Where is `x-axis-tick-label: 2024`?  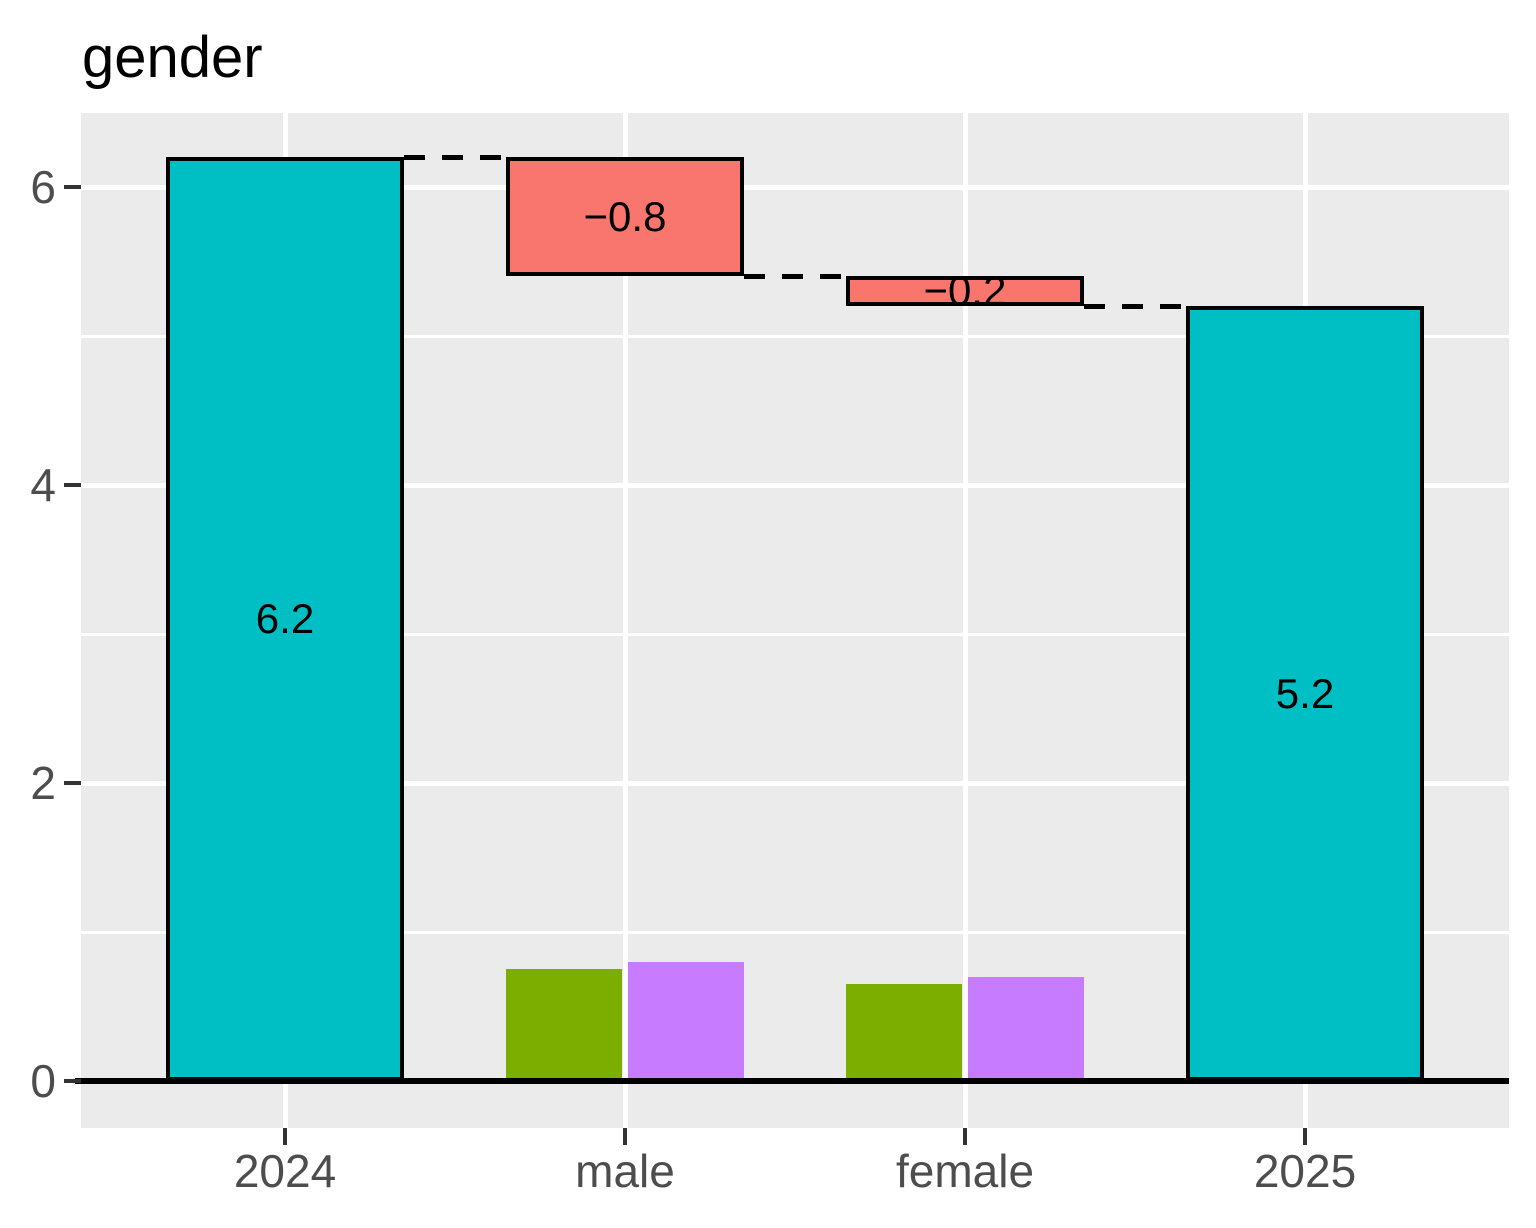
x-axis-tick-label: 2024 is located at coordinates (285, 1171).